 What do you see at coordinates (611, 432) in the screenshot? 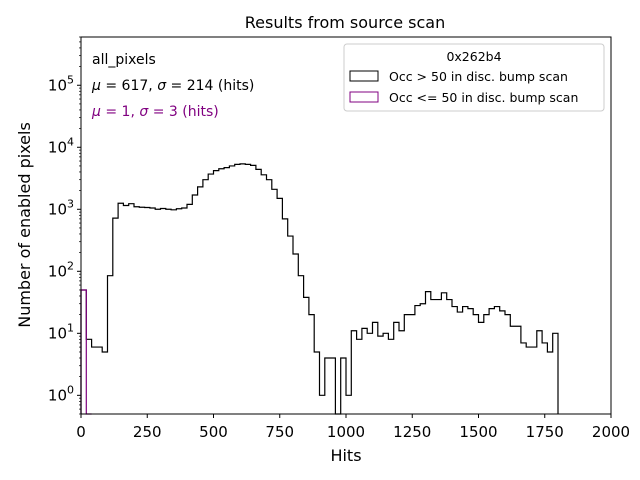
I see `x-tick-label: 2000` at bounding box center [611, 432].